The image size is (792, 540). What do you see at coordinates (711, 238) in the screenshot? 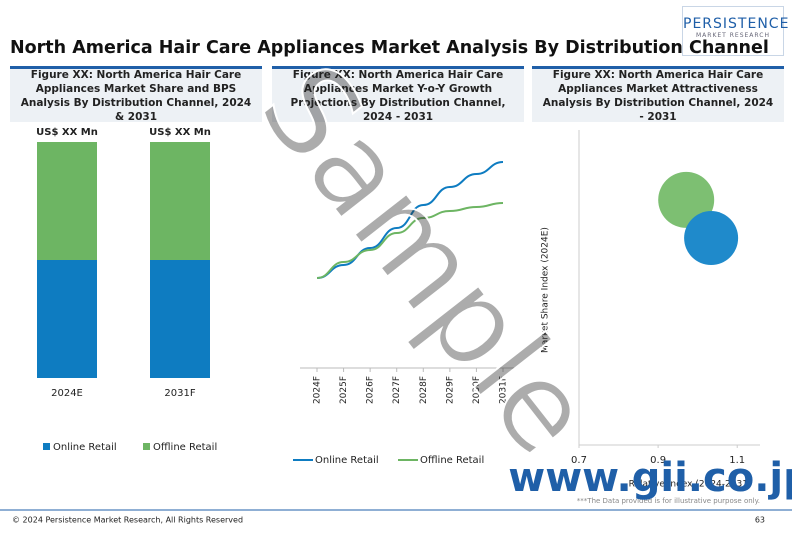
I see `bubble` at bounding box center [711, 238].